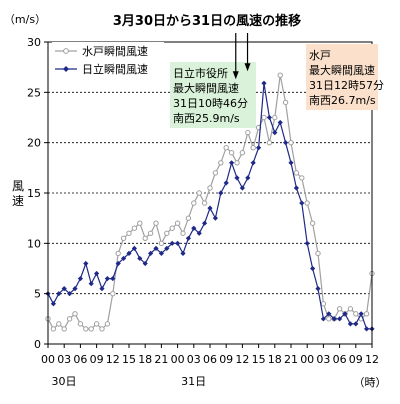  What do you see at coordinates (64, 381) in the screenshot?
I see `x-day-label: 30日` at bounding box center [64, 381].